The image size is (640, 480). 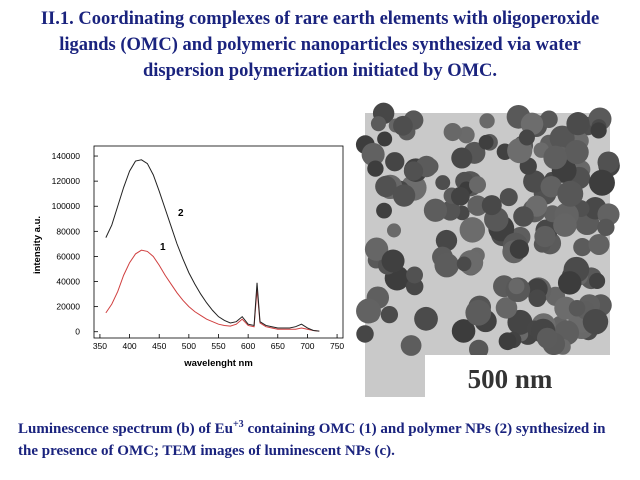 What do you see at coordinates (181, 213) in the screenshot?
I see `series-label: 2` at bounding box center [181, 213].